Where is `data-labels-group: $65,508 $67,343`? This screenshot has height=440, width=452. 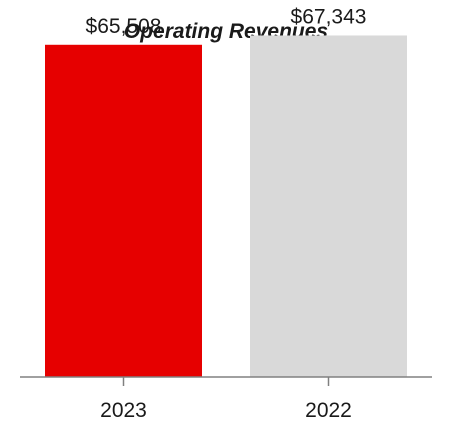 data-labels-group: $65,508 $67,343 is located at coordinates (226, 21).